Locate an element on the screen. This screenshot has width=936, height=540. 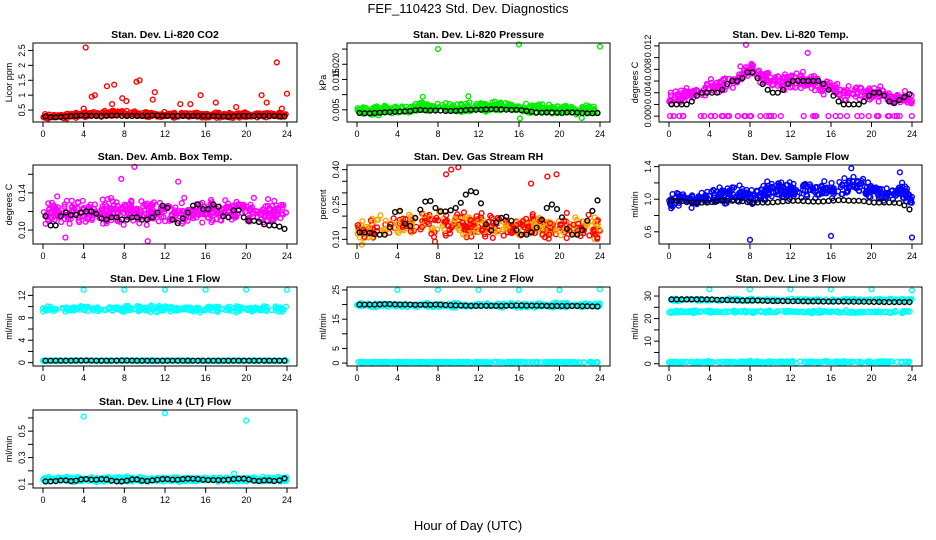
y-tick-label: 4 is located at coordinates (22, 340).